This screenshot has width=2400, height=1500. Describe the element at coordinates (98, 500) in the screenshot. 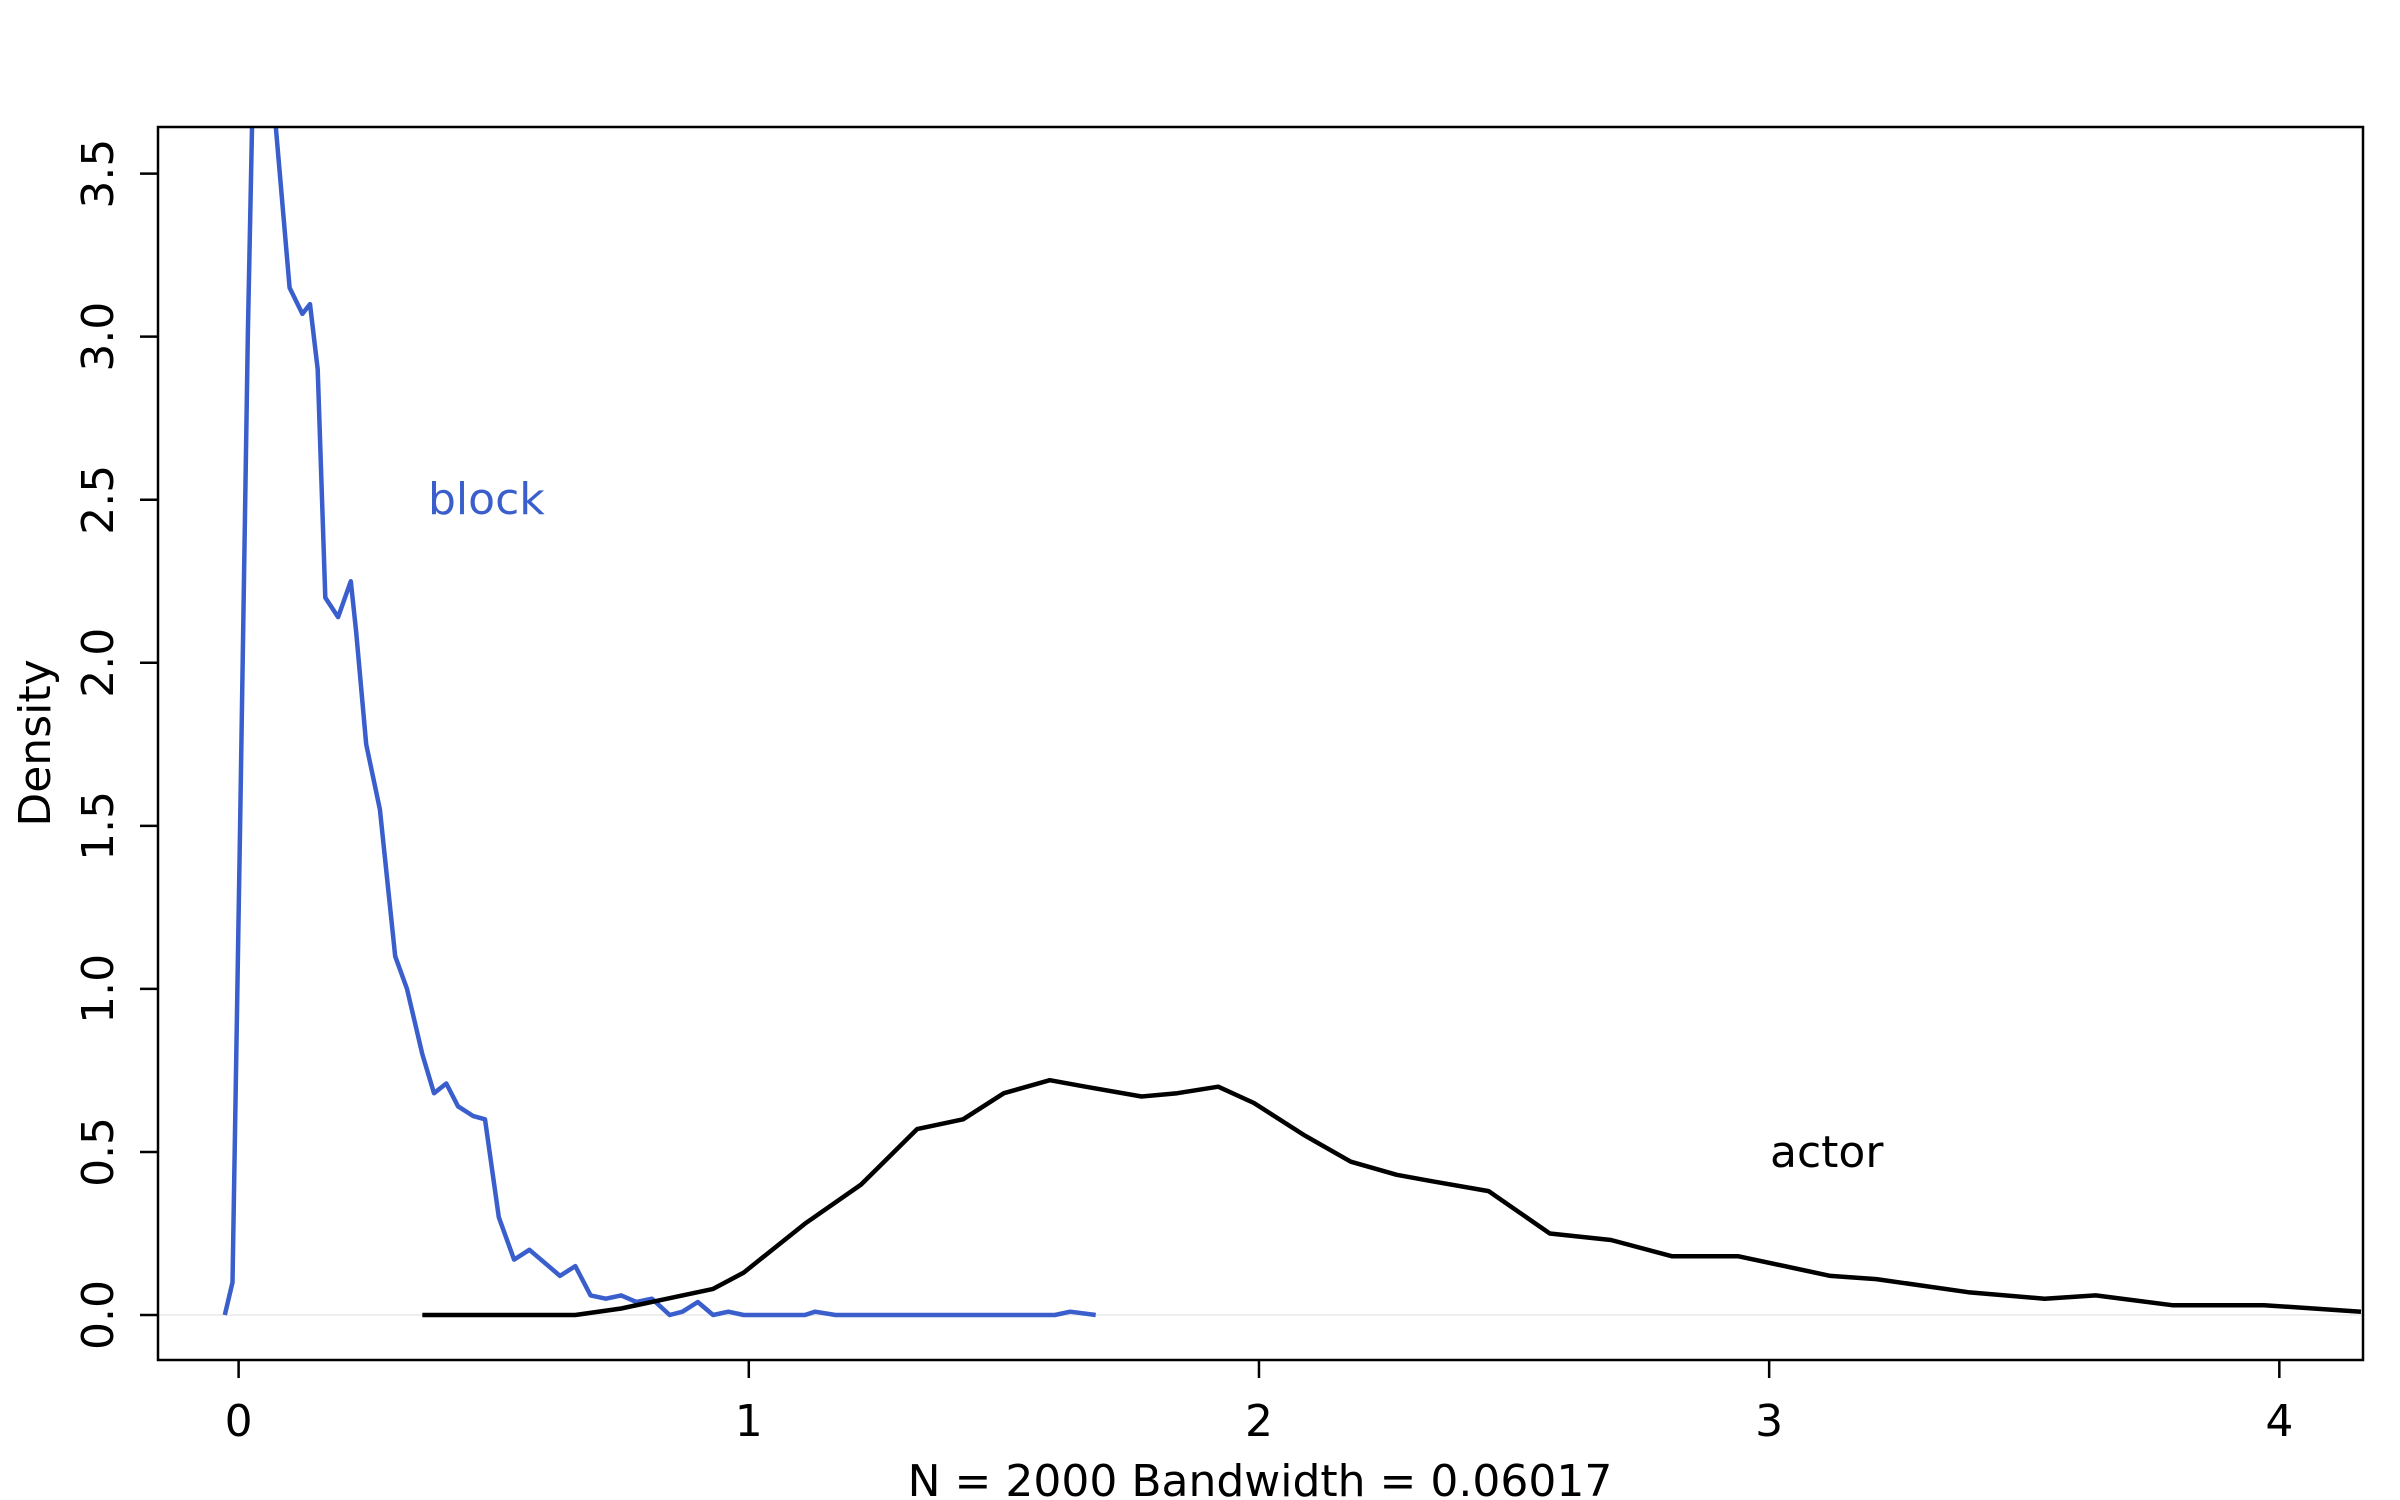

I see `y-tick-label: 2.5` at that location.